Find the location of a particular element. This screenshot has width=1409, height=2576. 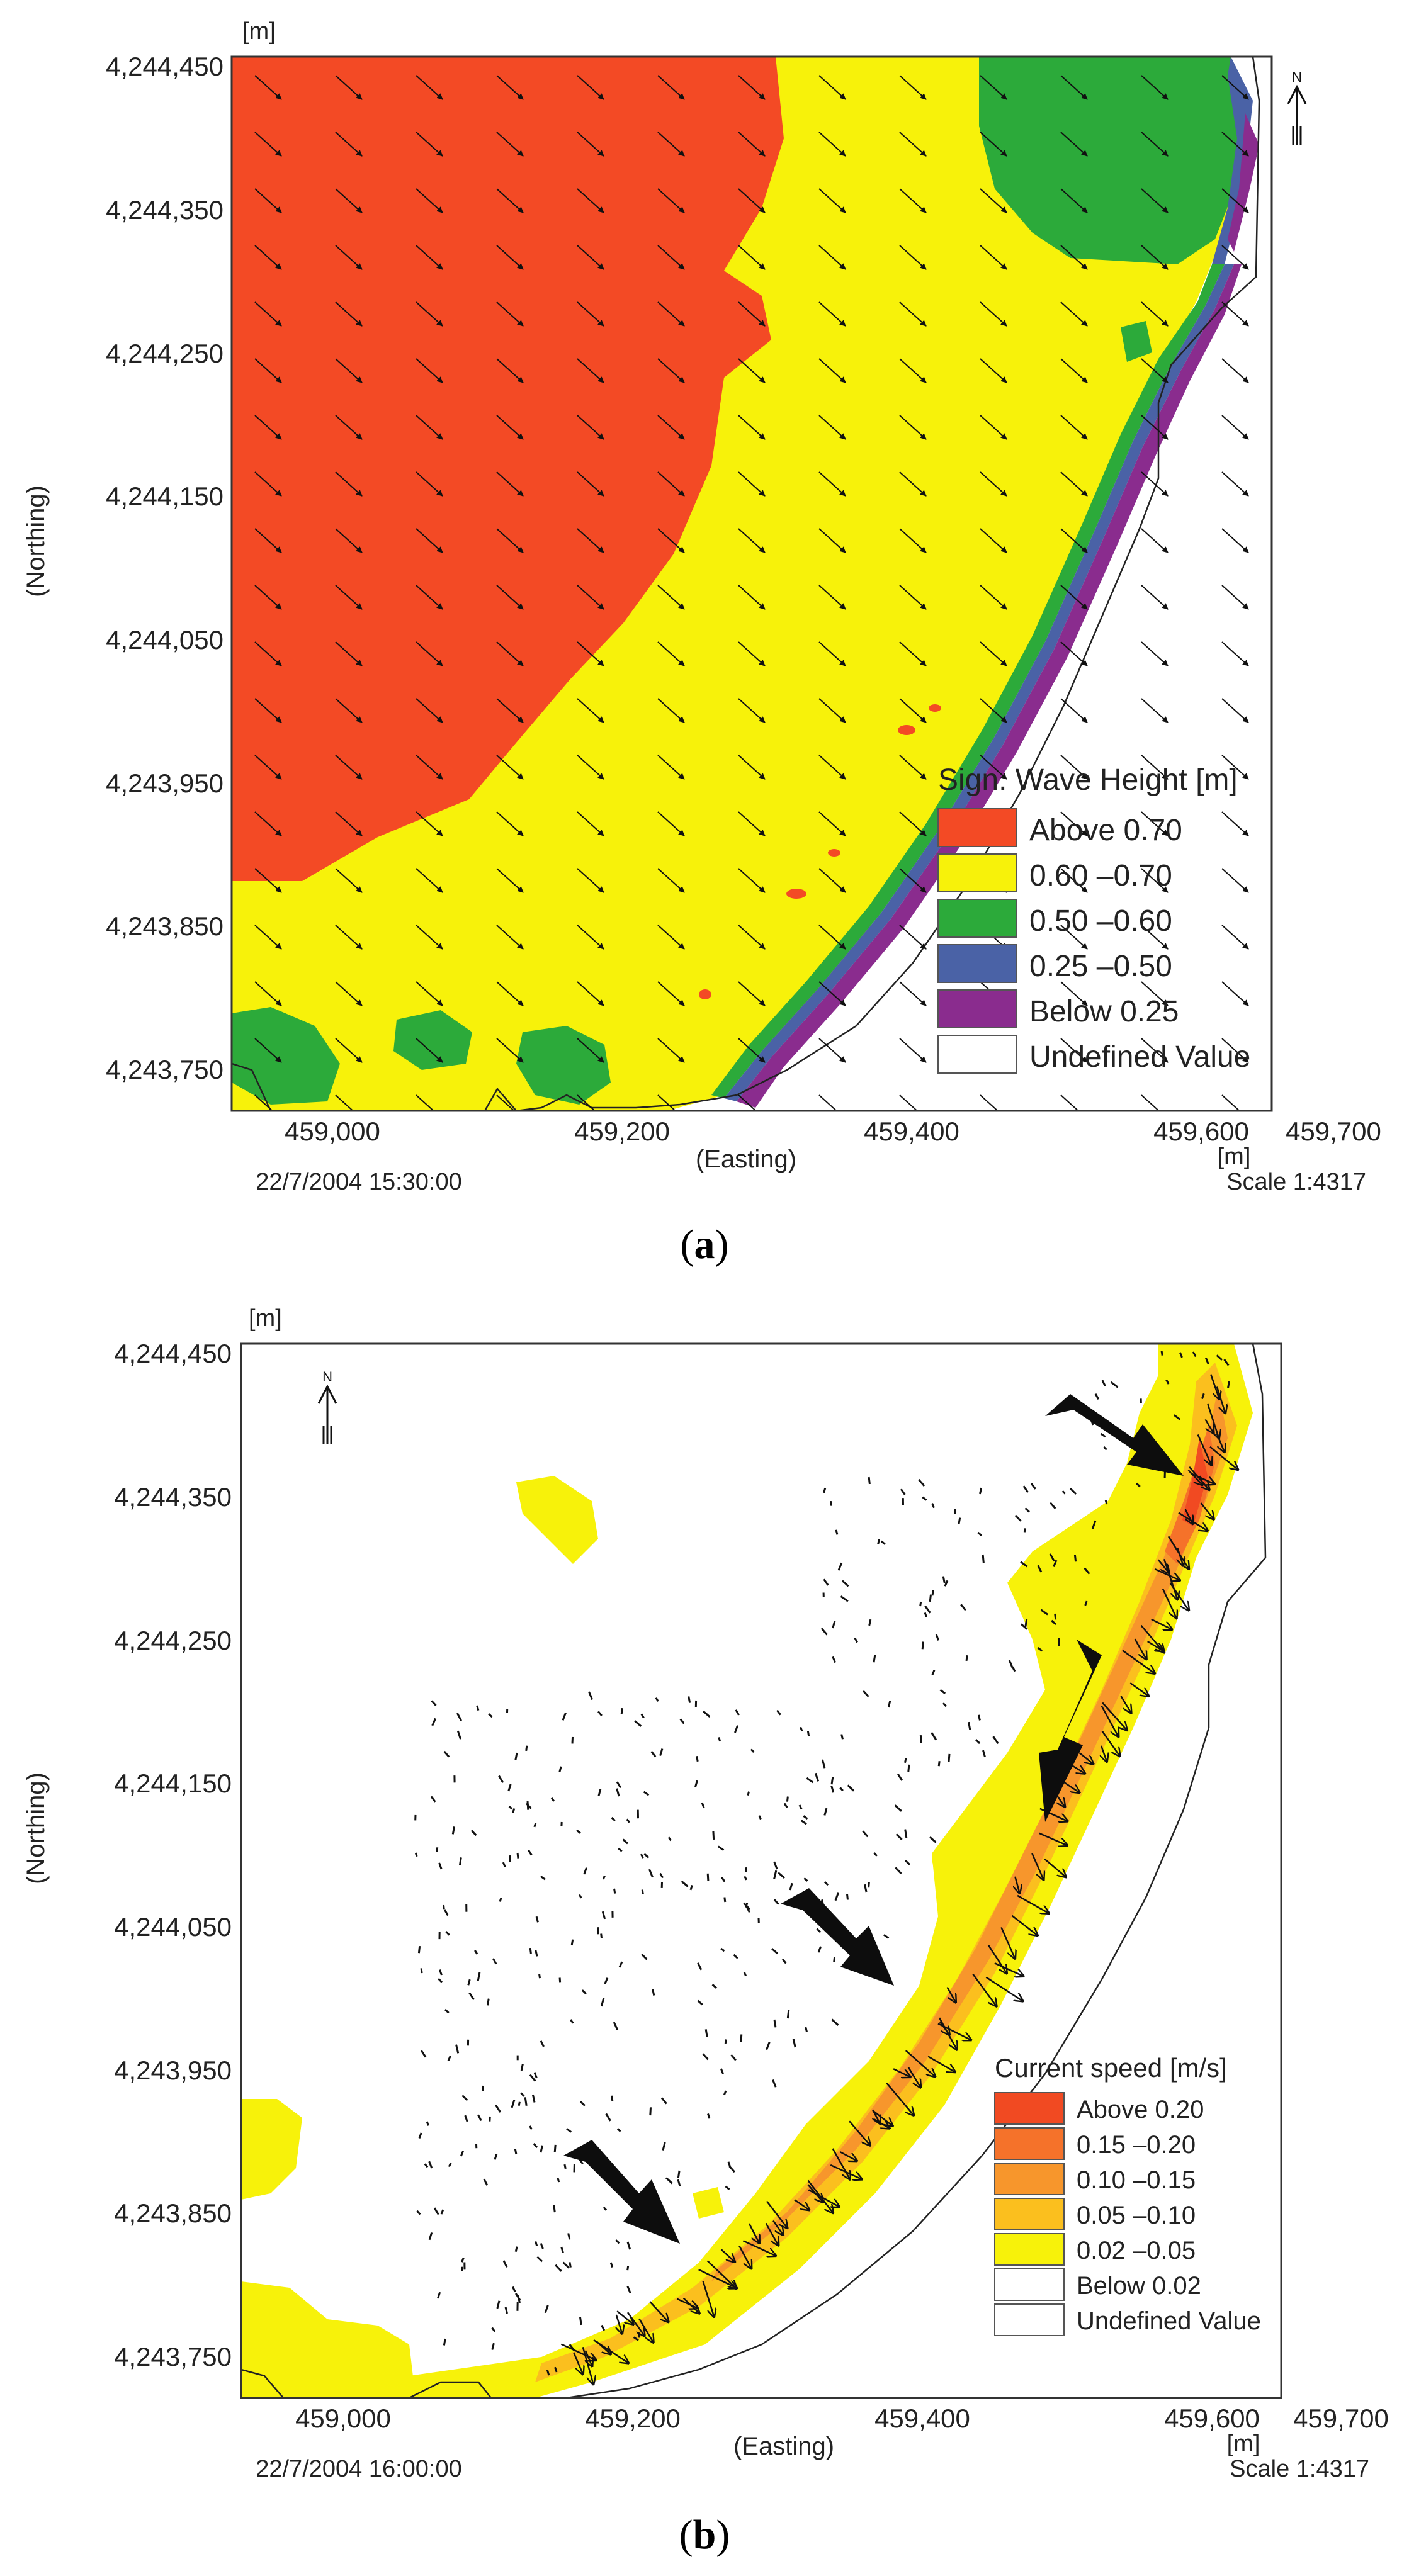

y-tick: 4,244,050 is located at coordinates (165, 640).